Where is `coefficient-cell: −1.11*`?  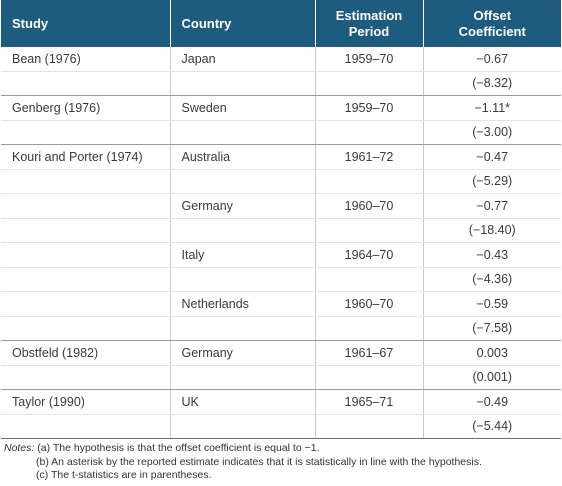 coefficient-cell: −1.11* is located at coordinates (492, 108).